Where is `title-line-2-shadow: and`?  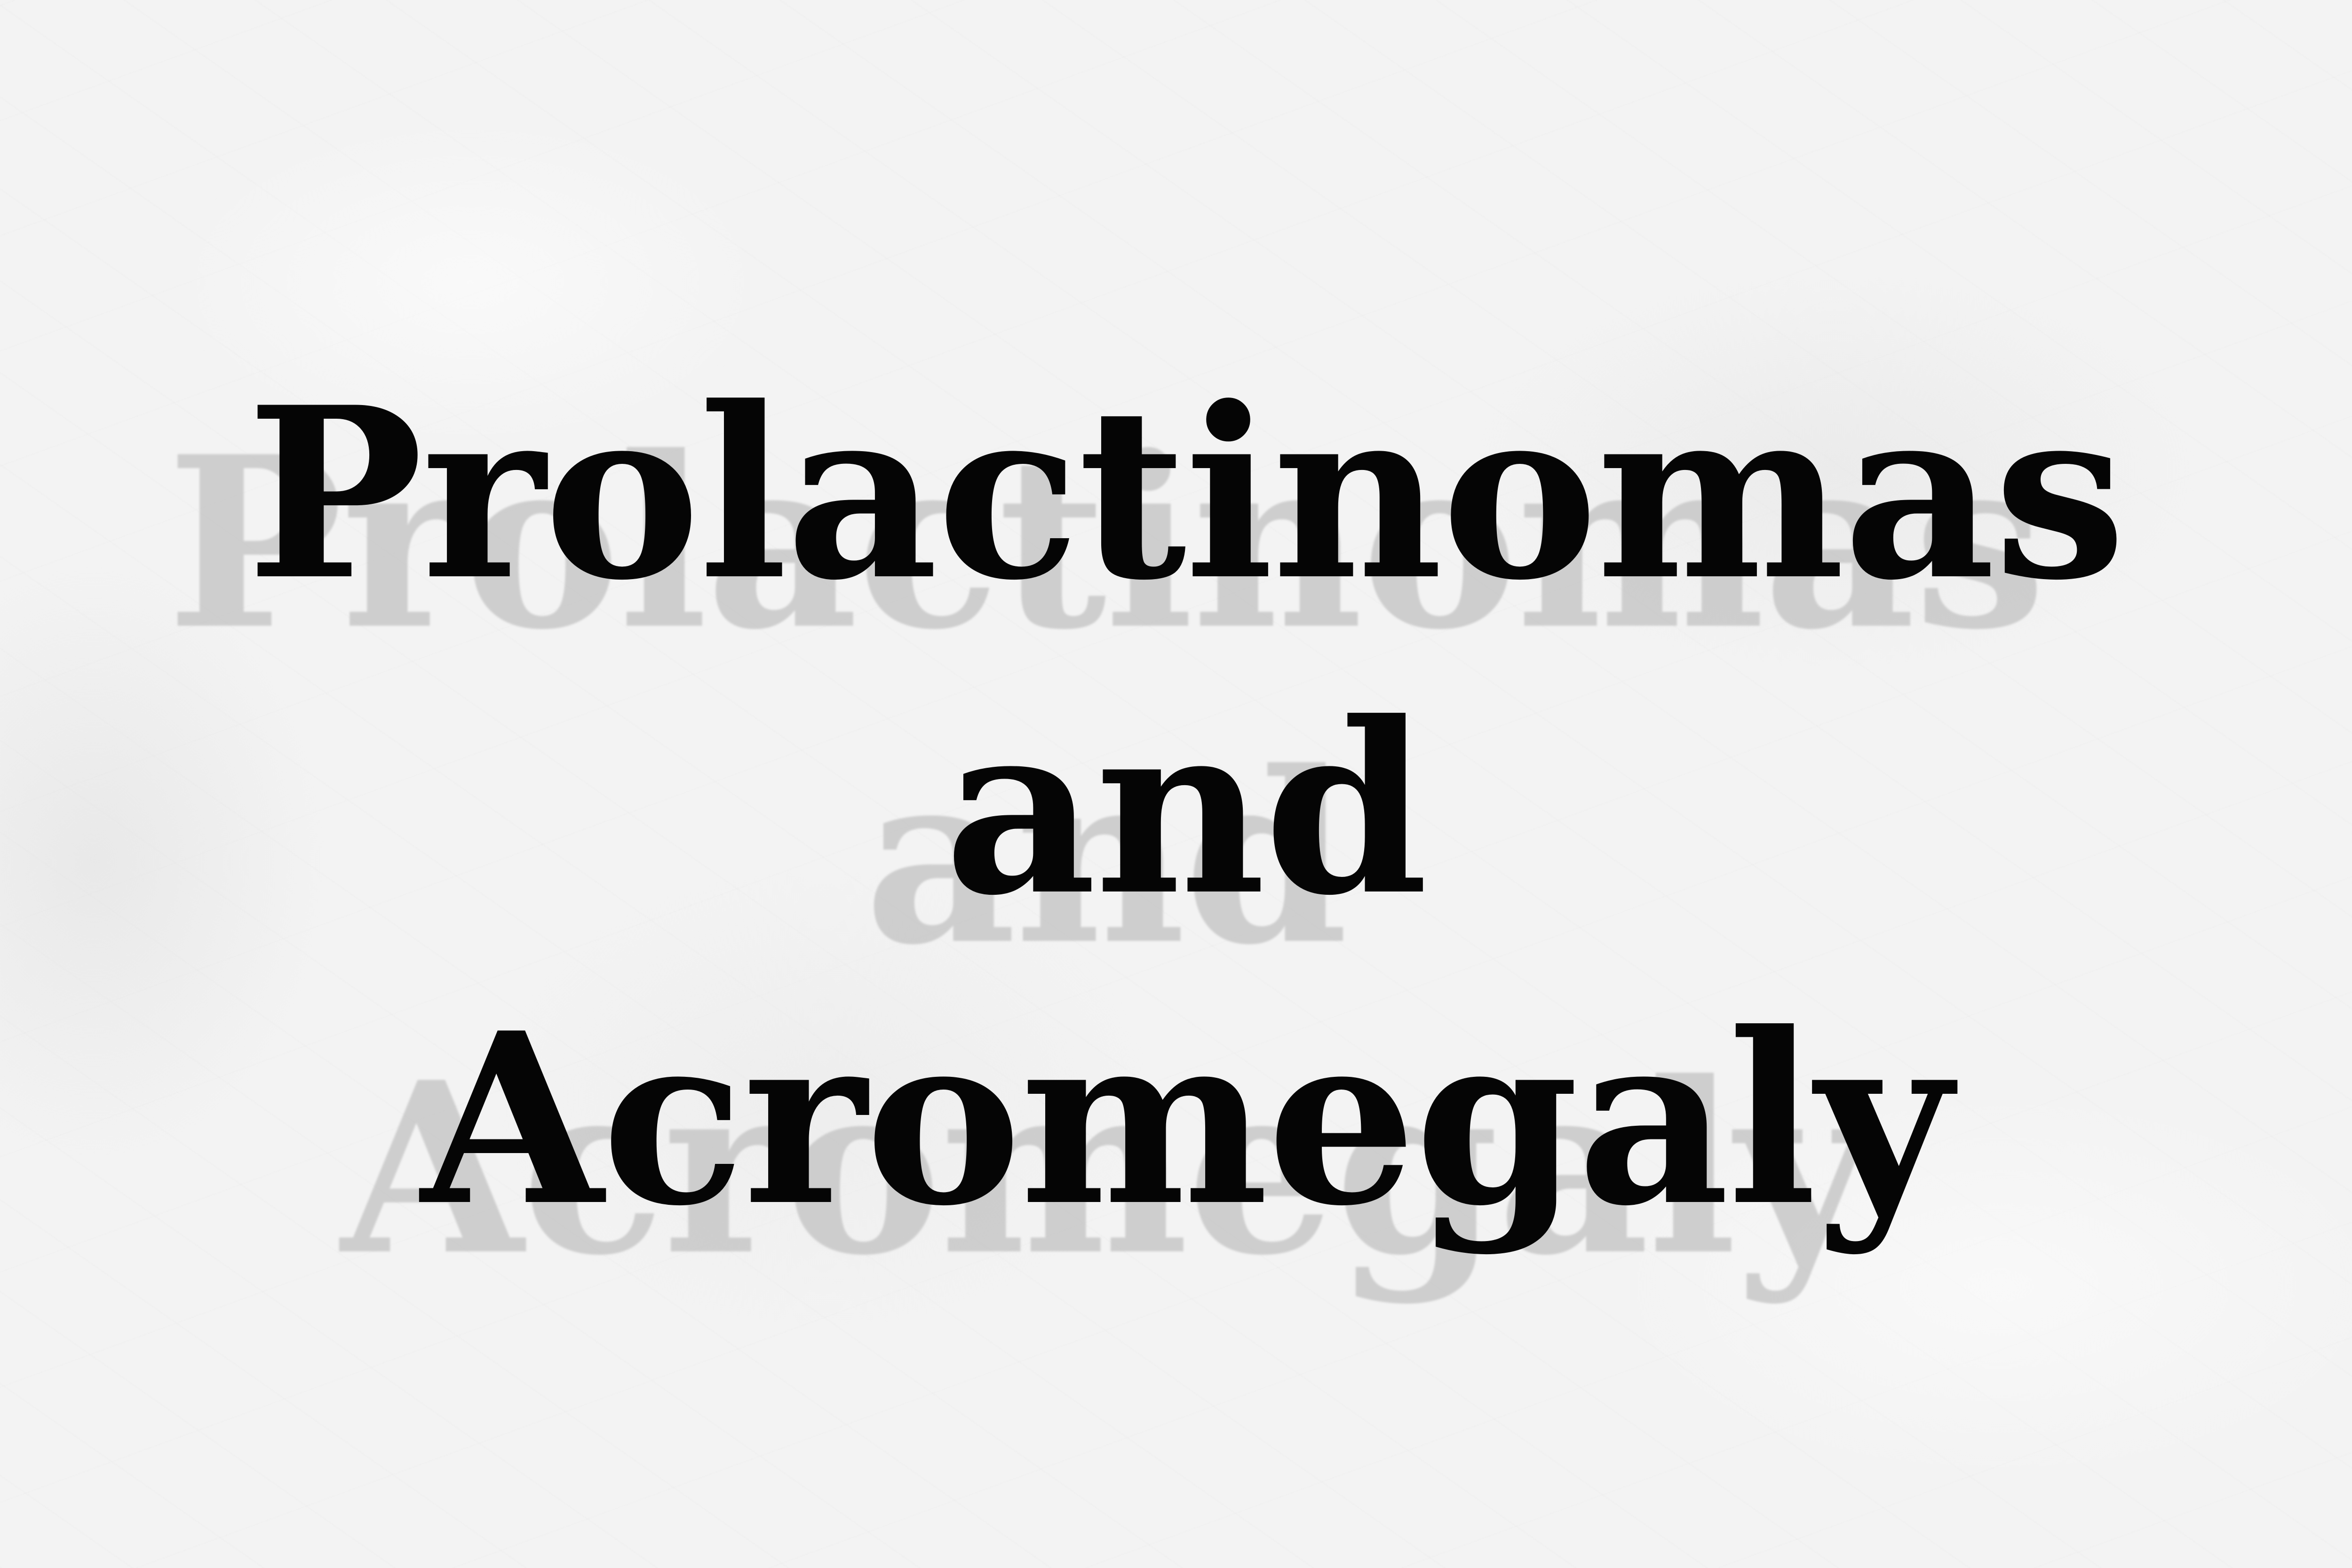 title-line-2-shadow: and is located at coordinates (1106, 858).